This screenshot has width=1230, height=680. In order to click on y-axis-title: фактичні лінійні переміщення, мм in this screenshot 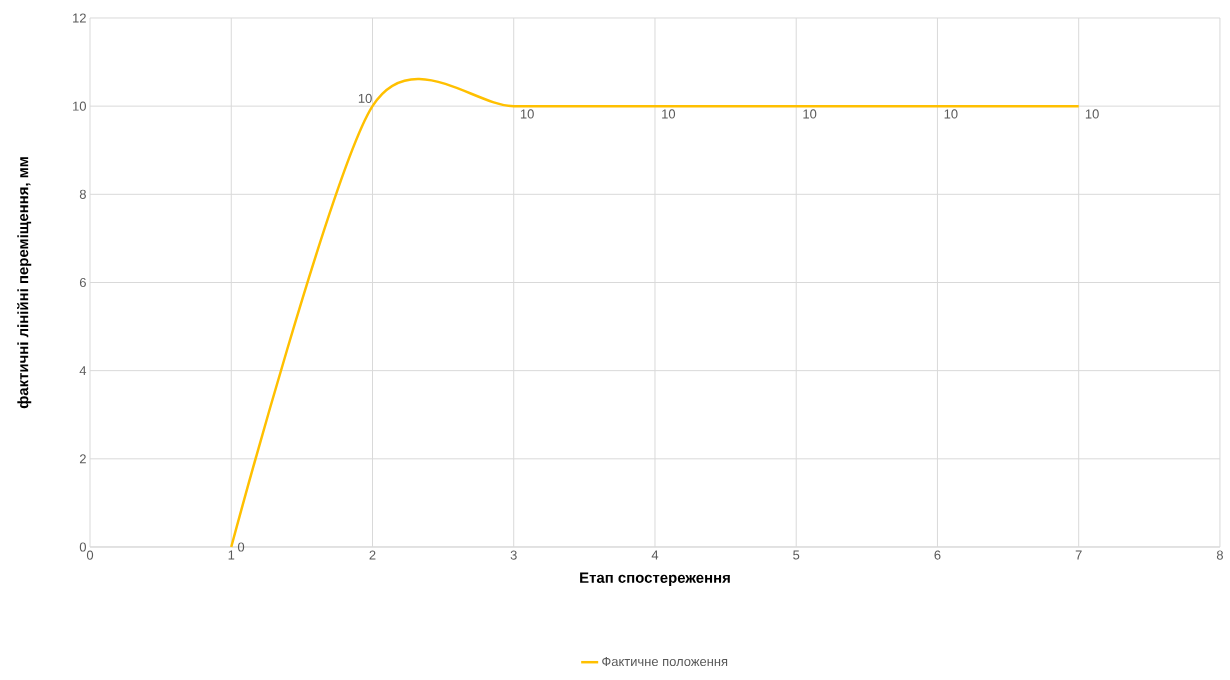, I will do `click(24, 283)`.